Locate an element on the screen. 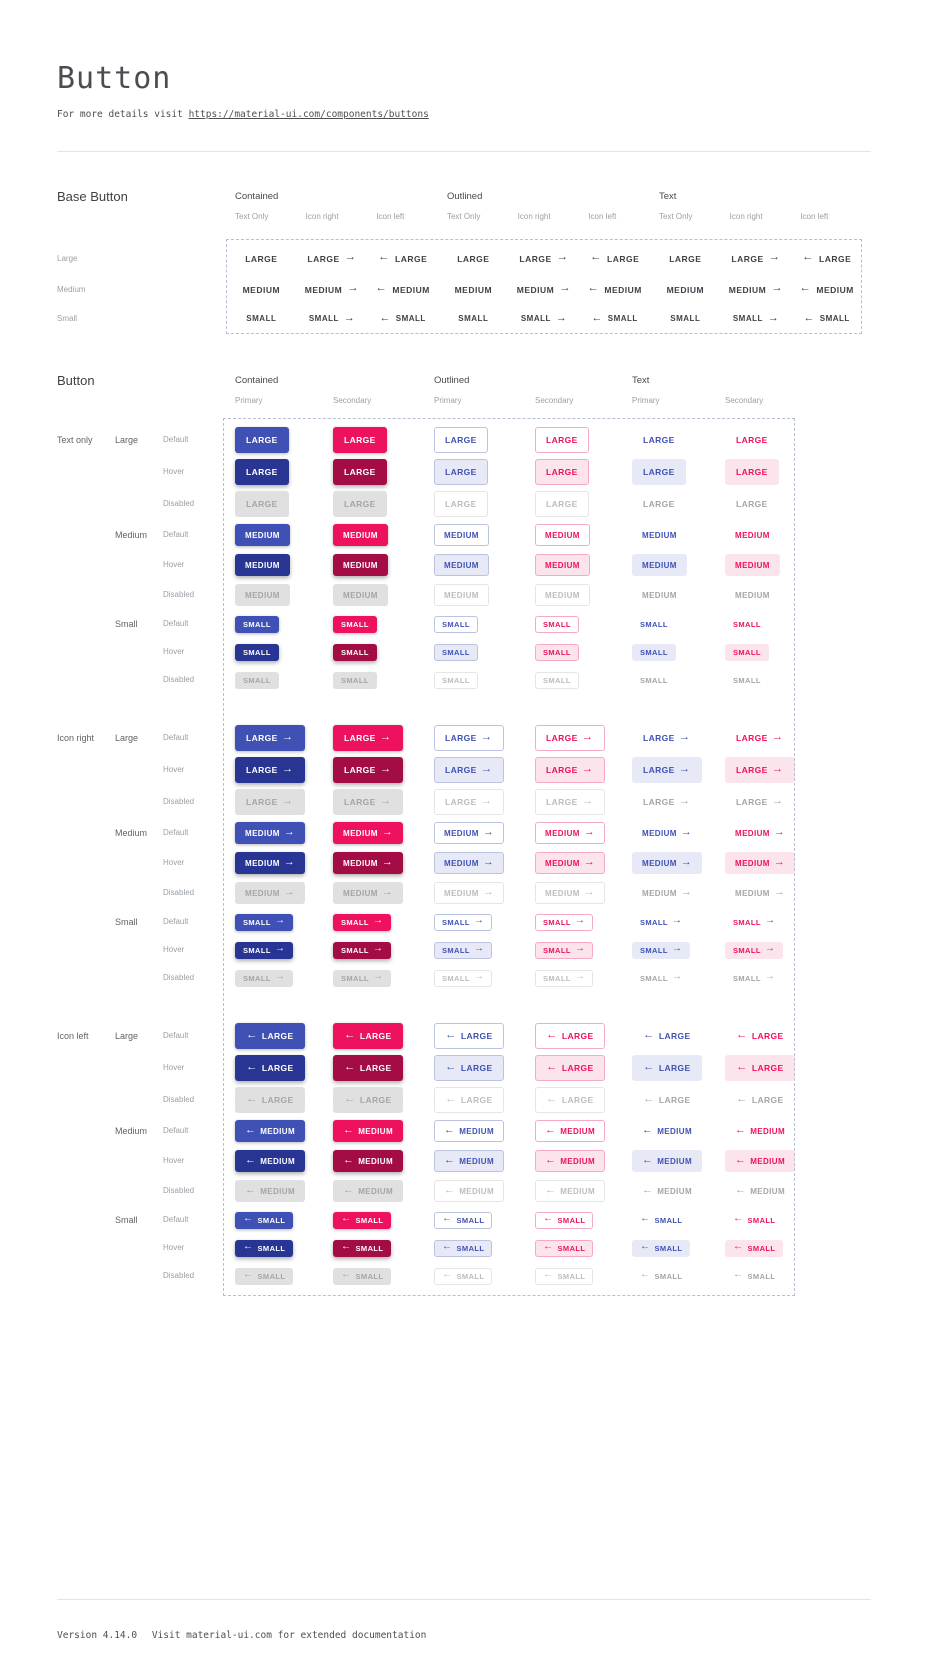 Image resolution: width=928 pixels, height=1676 pixels. text-primary-large-hover-icon-left-button: ← LARGE is located at coordinates (667, 1068).